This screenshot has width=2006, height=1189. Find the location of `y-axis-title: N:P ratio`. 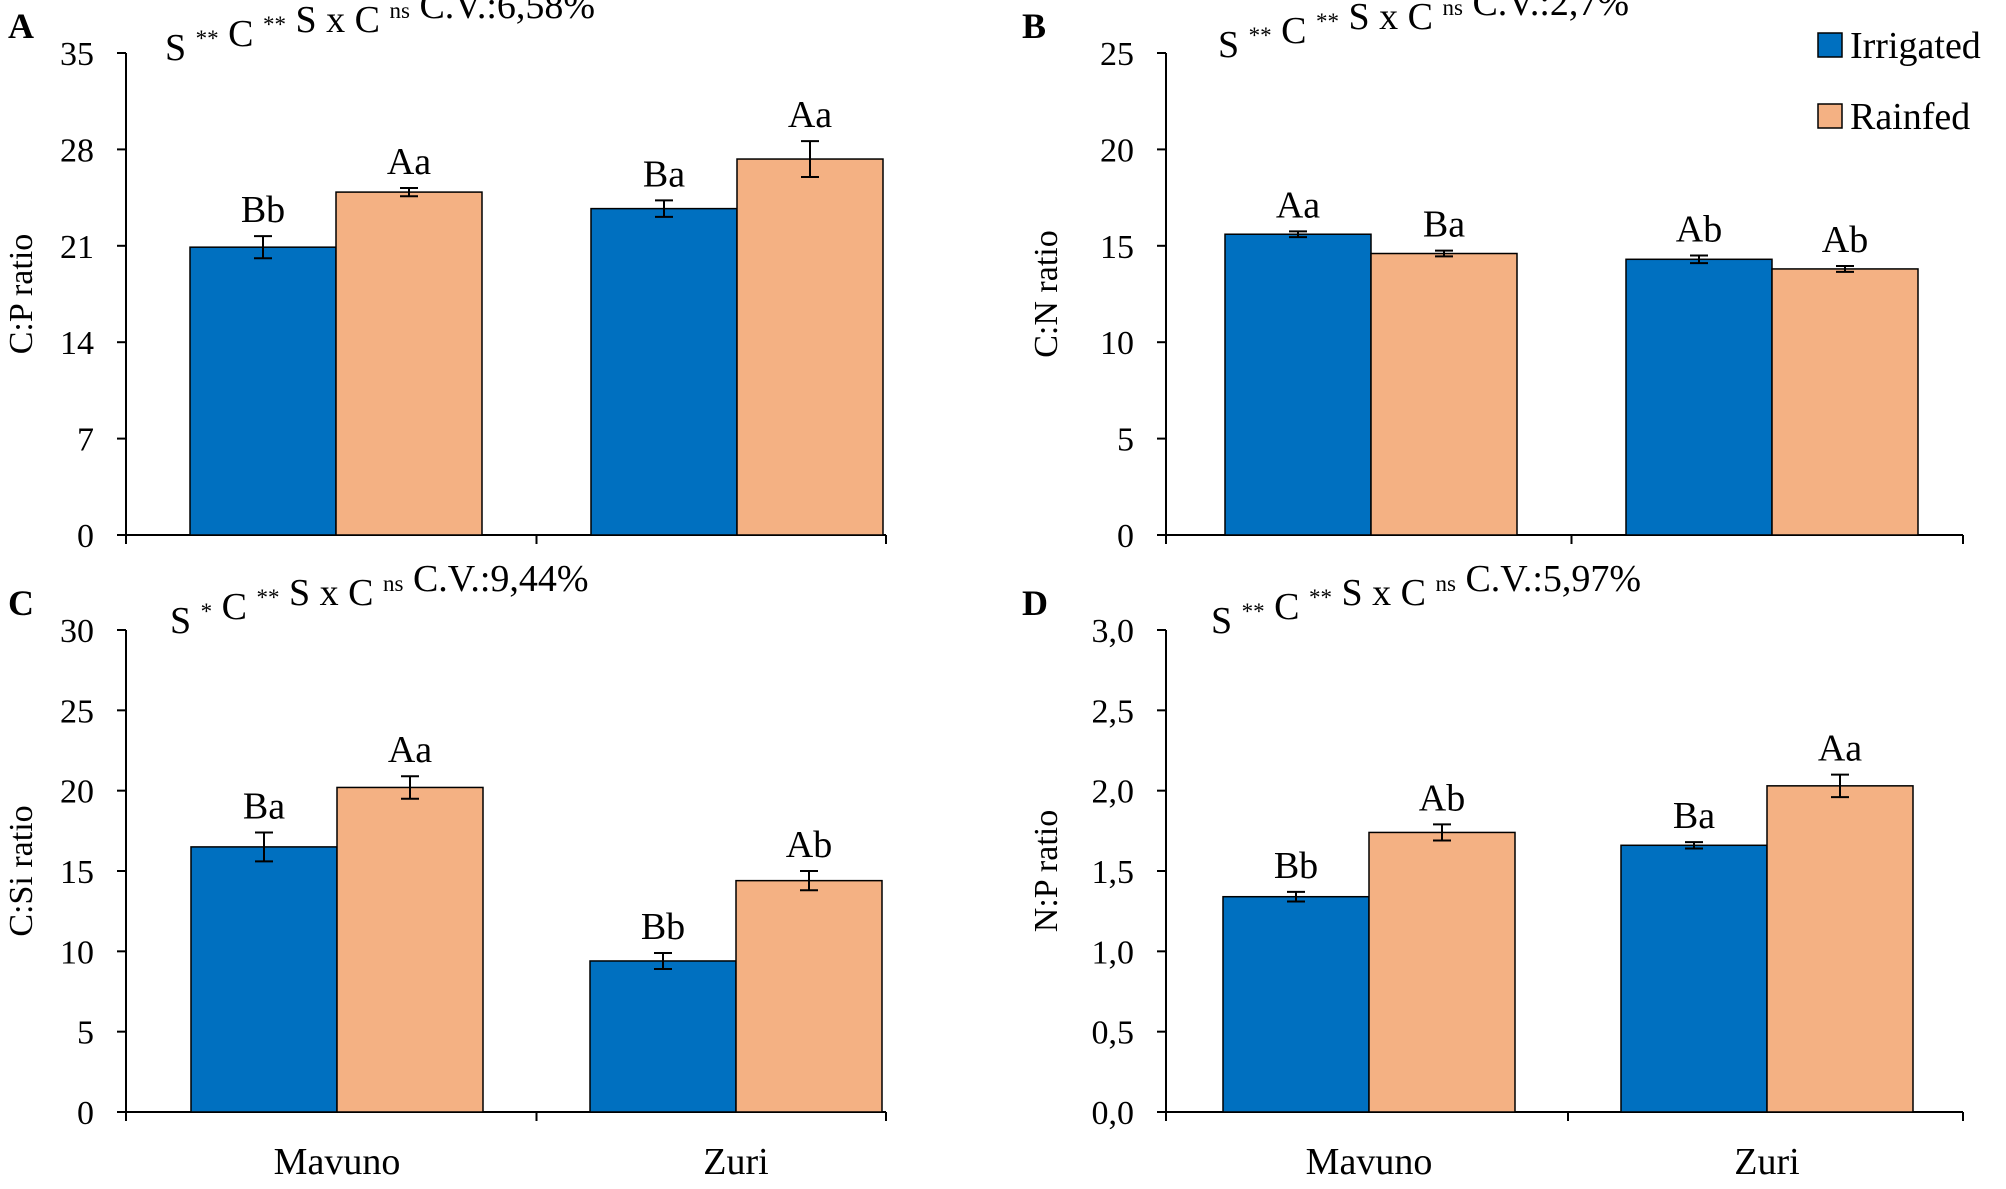

y-axis-title: N:P ratio is located at coordinates (1046, 871).